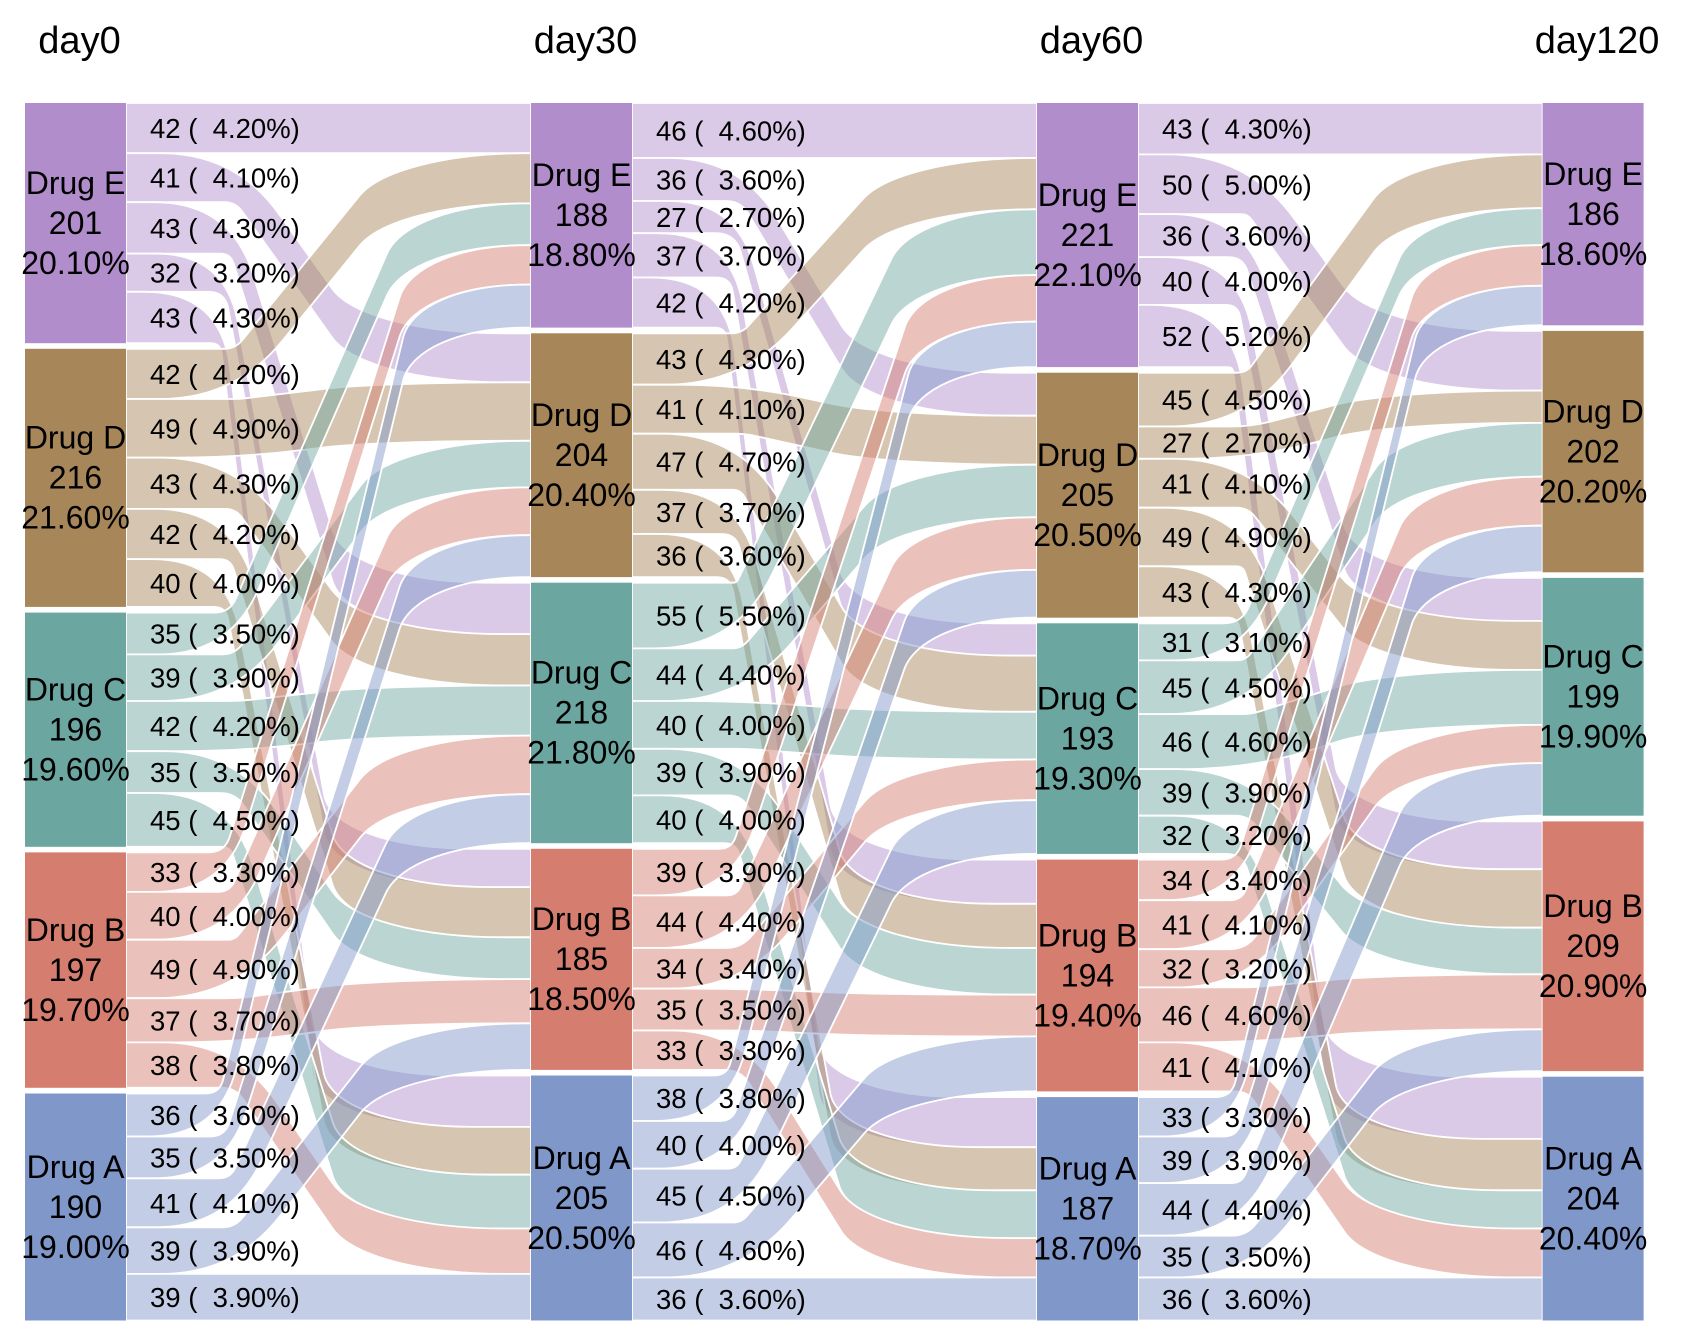  Describe the element at coordinates (1592, 946) in the screenshot. I see `svg-text: 209` at that location.